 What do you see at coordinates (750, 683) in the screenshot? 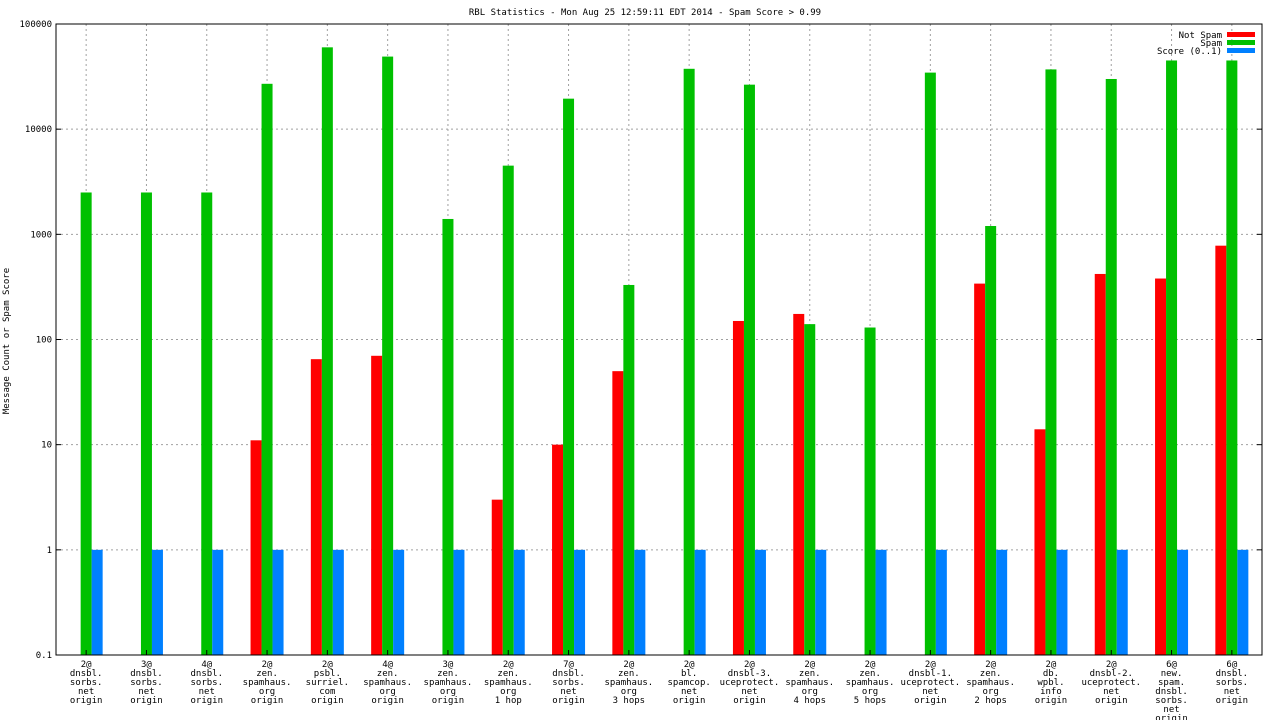
I see `x-tick-label: 2@ dnsbl-3. uceprotect. net origin` at bounding box center [750, 683].